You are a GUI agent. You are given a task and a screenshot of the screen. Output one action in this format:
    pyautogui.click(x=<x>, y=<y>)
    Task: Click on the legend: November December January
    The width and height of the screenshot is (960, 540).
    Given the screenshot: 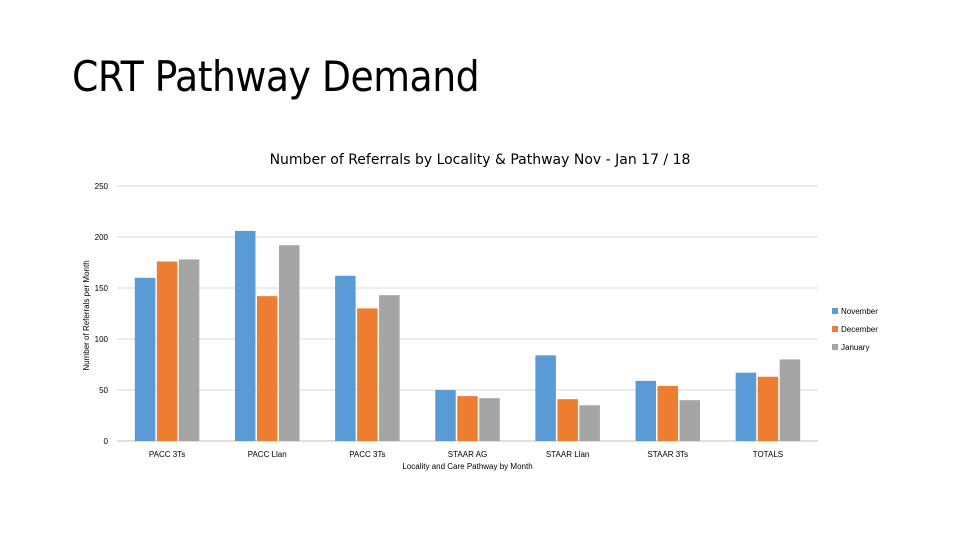 What is the action you would take?
    pyautogui.click(x=855, y=329)
    